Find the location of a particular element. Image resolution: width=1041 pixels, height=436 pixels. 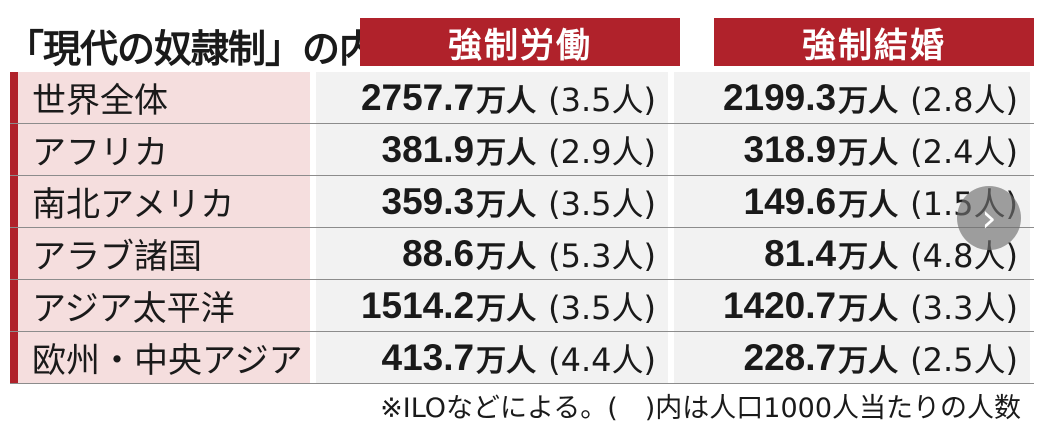

forced-labor-cell: 359.3 万人 (3.5人) is located at coordinates (492, 201).